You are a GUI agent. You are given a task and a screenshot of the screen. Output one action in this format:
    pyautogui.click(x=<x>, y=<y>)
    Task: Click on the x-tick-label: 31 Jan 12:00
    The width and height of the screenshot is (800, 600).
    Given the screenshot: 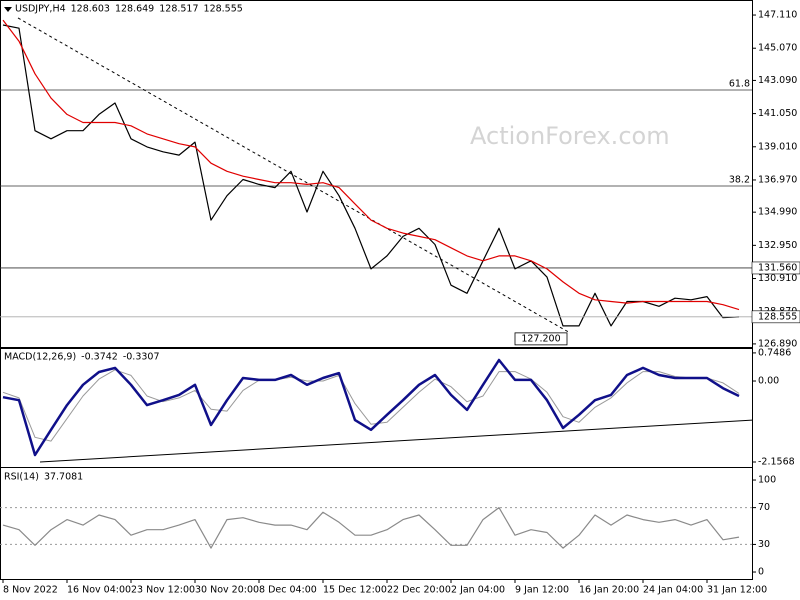 What is the action you would take?
    pyautogui.click(x=737, y=590)
    